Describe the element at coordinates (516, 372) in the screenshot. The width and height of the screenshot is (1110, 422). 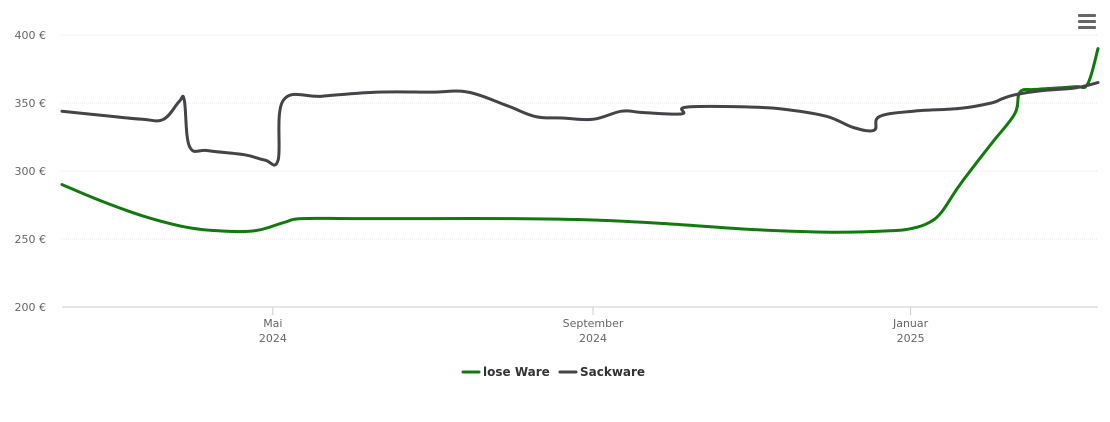
I see `legend-label: lose Ware` at that location.